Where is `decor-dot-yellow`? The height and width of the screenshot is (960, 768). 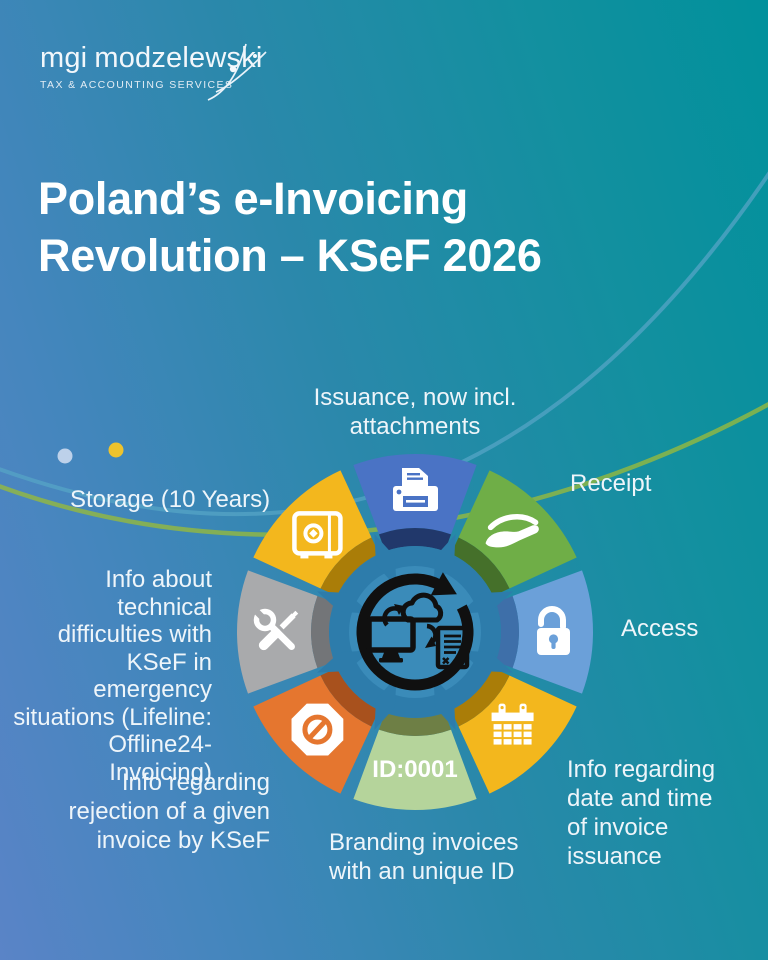
decor-dot-yellow is located at coordinates (116, 450).